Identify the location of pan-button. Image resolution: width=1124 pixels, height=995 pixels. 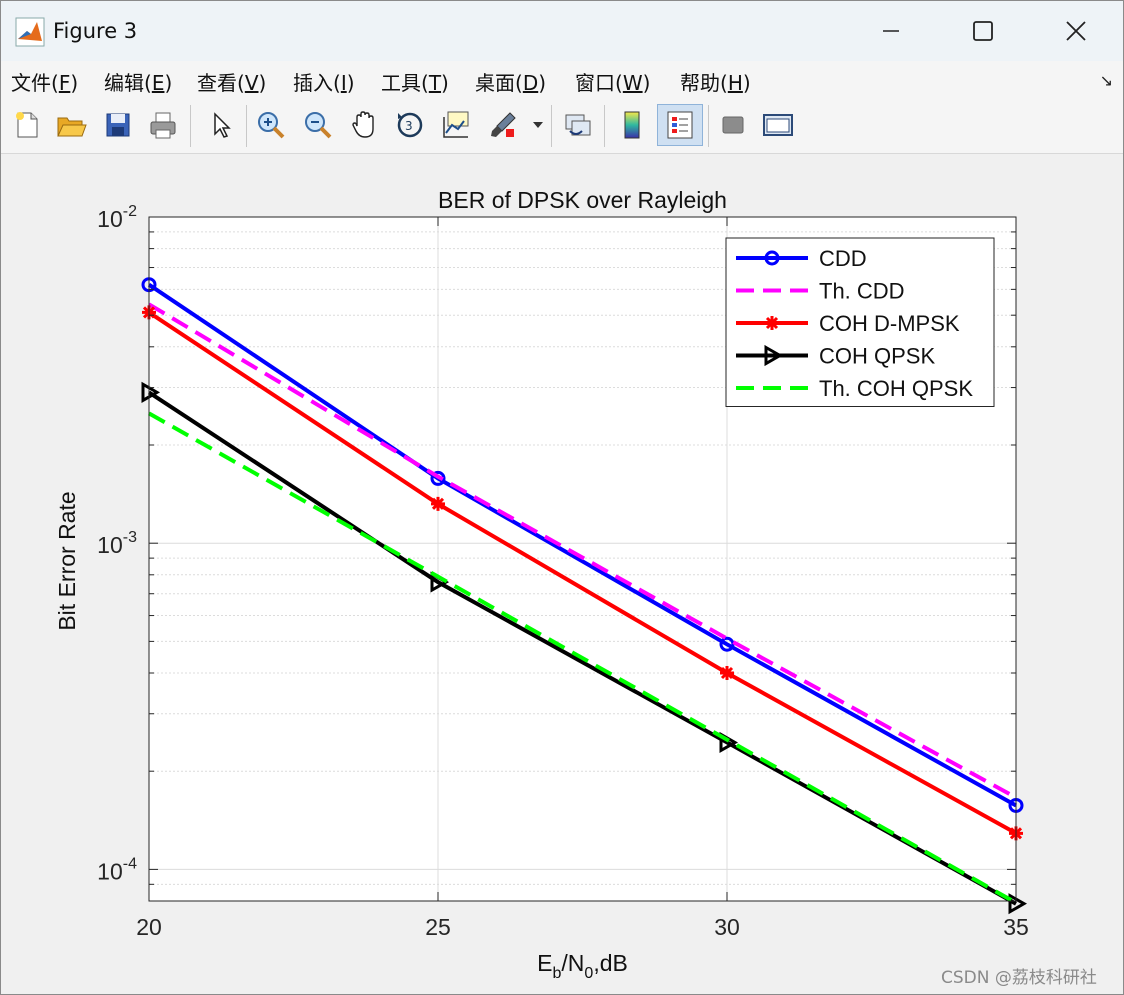
(364, 125).